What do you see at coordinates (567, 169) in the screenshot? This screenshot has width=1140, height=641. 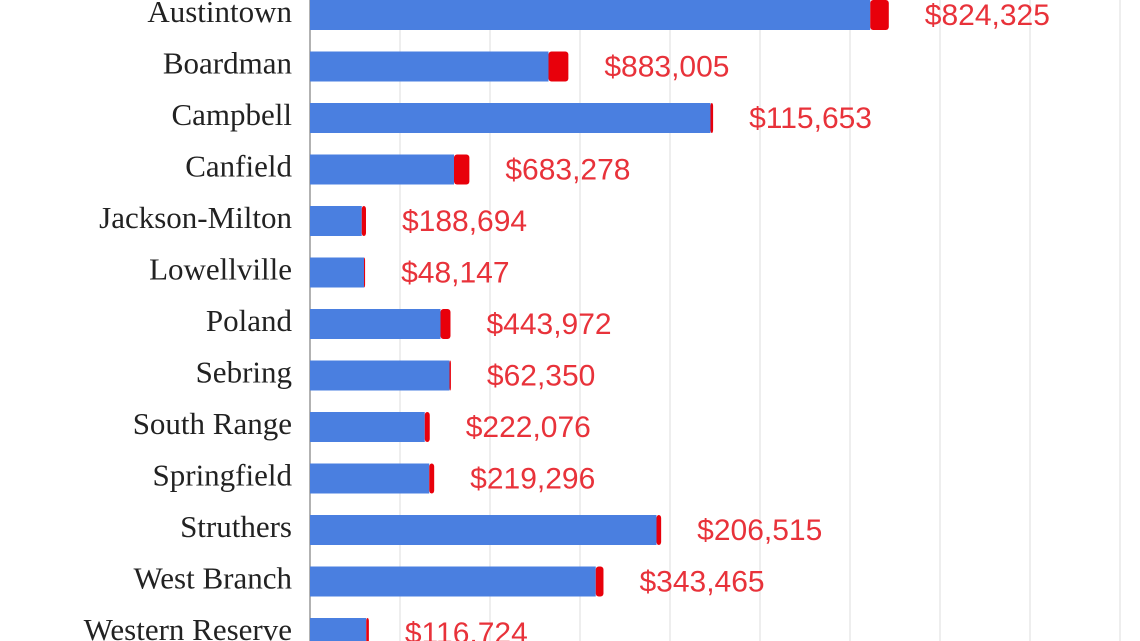 I see `value-label: $683,278` at bounding box center [567, 169].